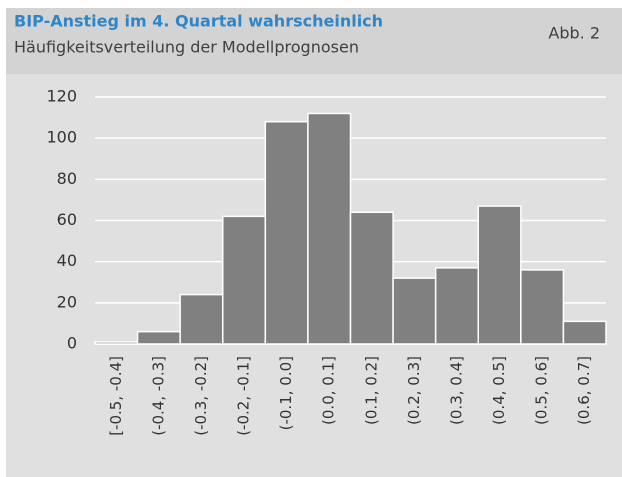 This screenshot has width=622, height=477. What do you see at coordinates (244, 396) in the screenshot?
I see `x-tick-label: (-0.2, -0.1]` at bounding box center [244, 396].